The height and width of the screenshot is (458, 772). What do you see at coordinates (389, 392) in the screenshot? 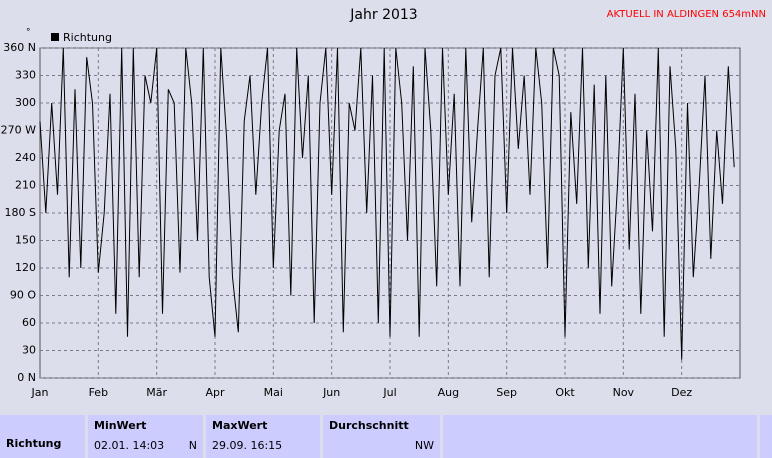
I see `x-tick-label: Jul` at bounding box center [389, 392].